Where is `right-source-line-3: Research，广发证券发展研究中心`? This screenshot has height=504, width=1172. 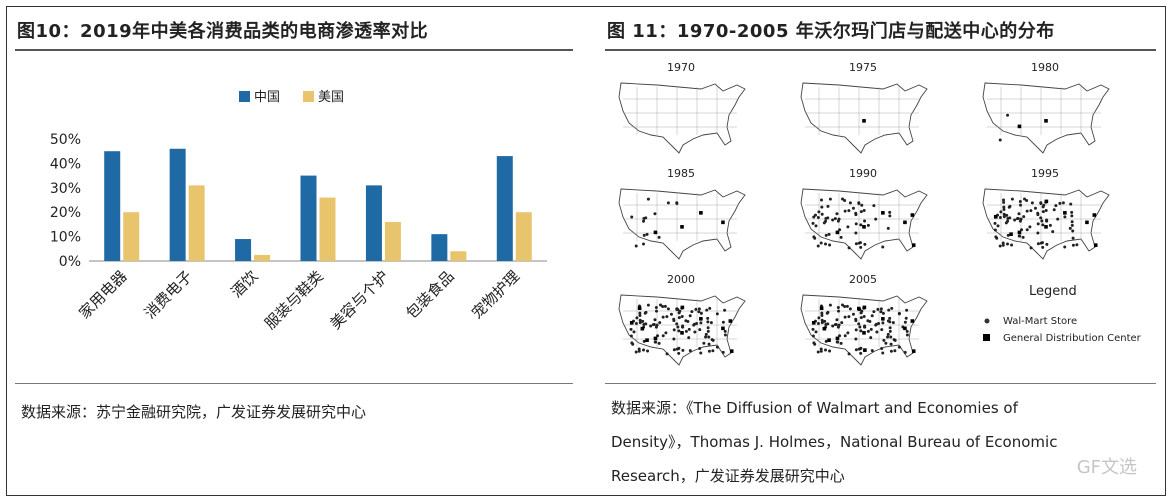
right-source-line-3: Research，广发证券发展研究中心 is located at coordinates (728, 476).